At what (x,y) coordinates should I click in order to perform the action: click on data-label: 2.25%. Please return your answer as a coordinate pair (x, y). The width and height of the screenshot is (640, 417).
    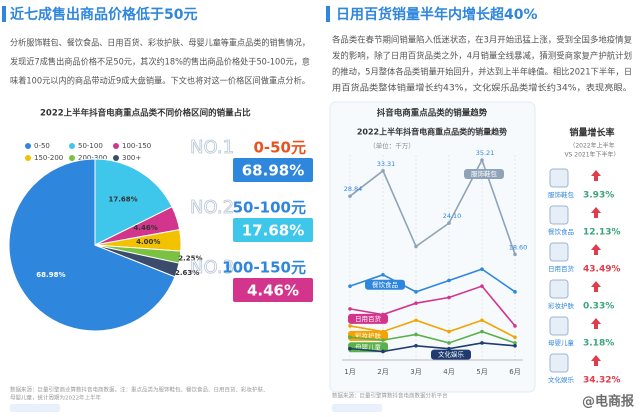
    Looking at the image, I should click on (190, 259).